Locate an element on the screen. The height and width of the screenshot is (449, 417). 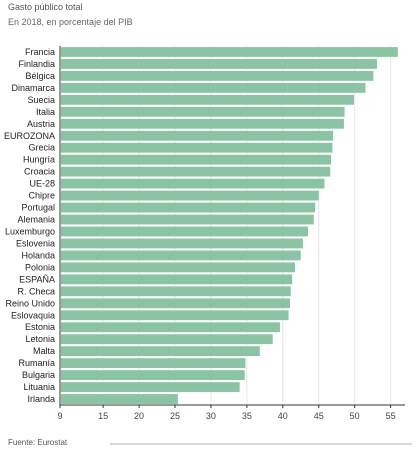
category-label: ESPAÑA is located at coordinates (37, 279).